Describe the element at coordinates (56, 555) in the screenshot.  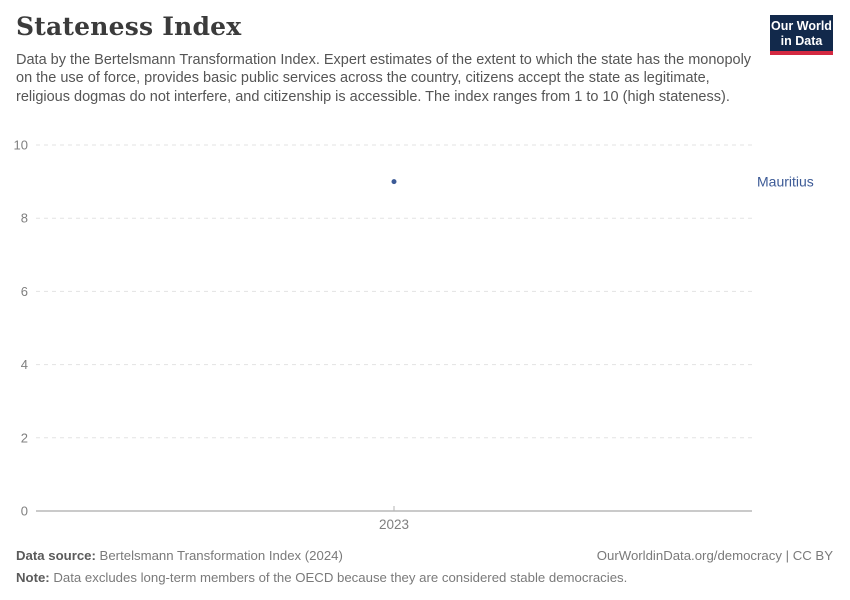
I see `data-source-label: Data source:` at that location.